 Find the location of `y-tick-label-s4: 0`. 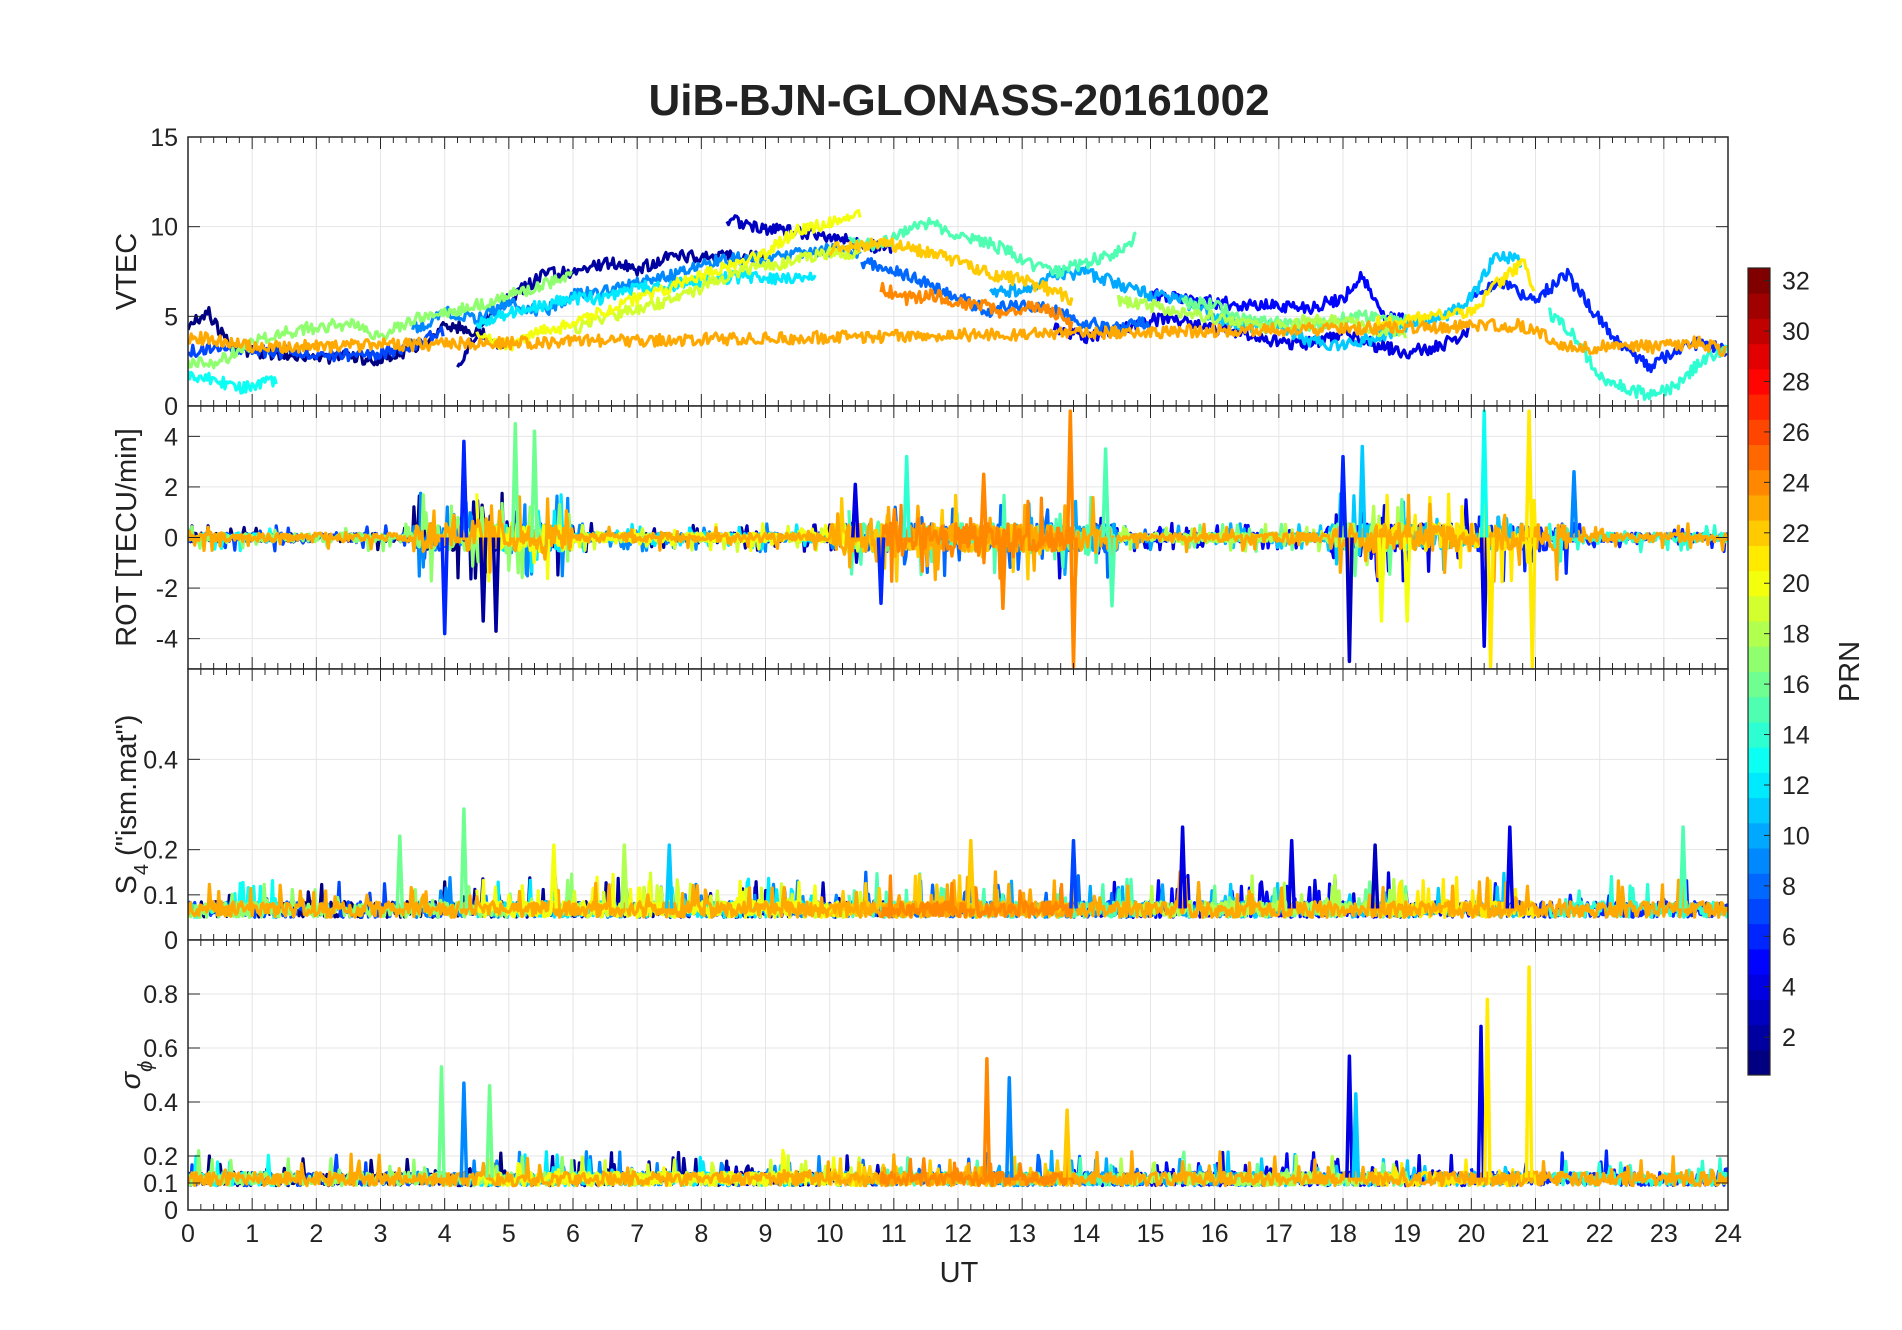

y-tick-label-s4: 0 is located at coordinates (171, 941).